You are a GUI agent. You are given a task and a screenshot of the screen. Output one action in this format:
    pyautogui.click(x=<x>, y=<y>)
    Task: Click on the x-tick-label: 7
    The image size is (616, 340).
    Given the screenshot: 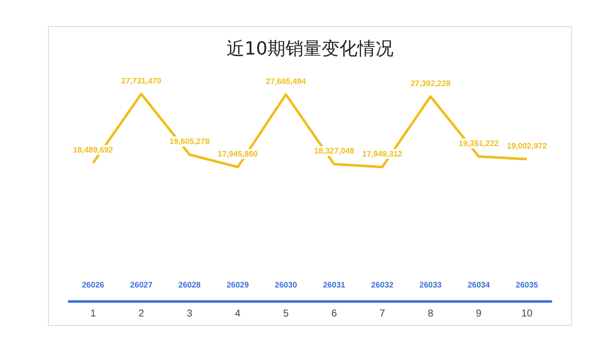 What is the action you would take?
    pyautogui.click(x=383, y=314)
    